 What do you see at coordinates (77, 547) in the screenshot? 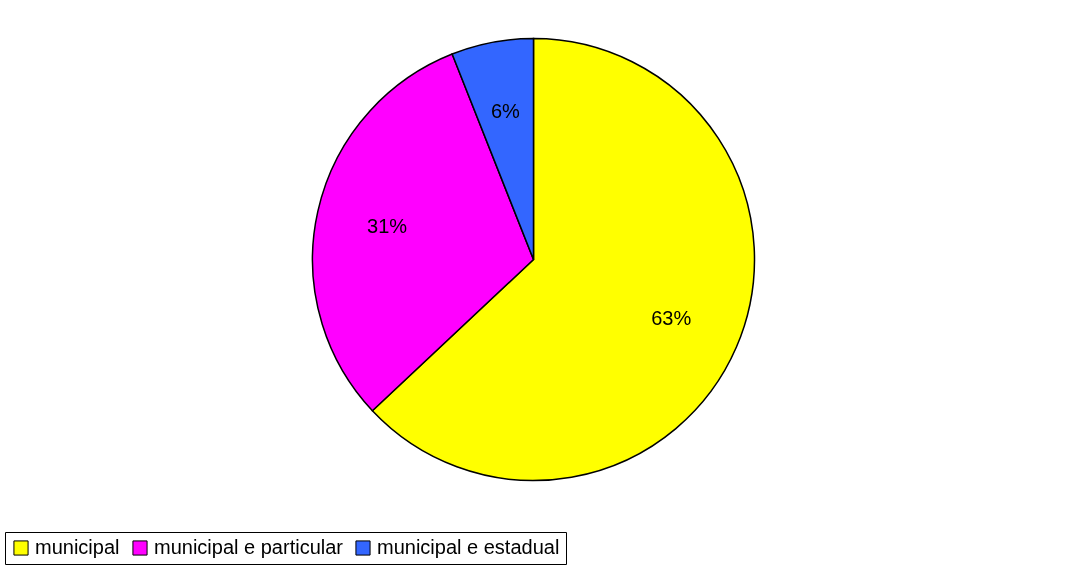
I see `legend-label: municipal` at bounding box center [77, 547].